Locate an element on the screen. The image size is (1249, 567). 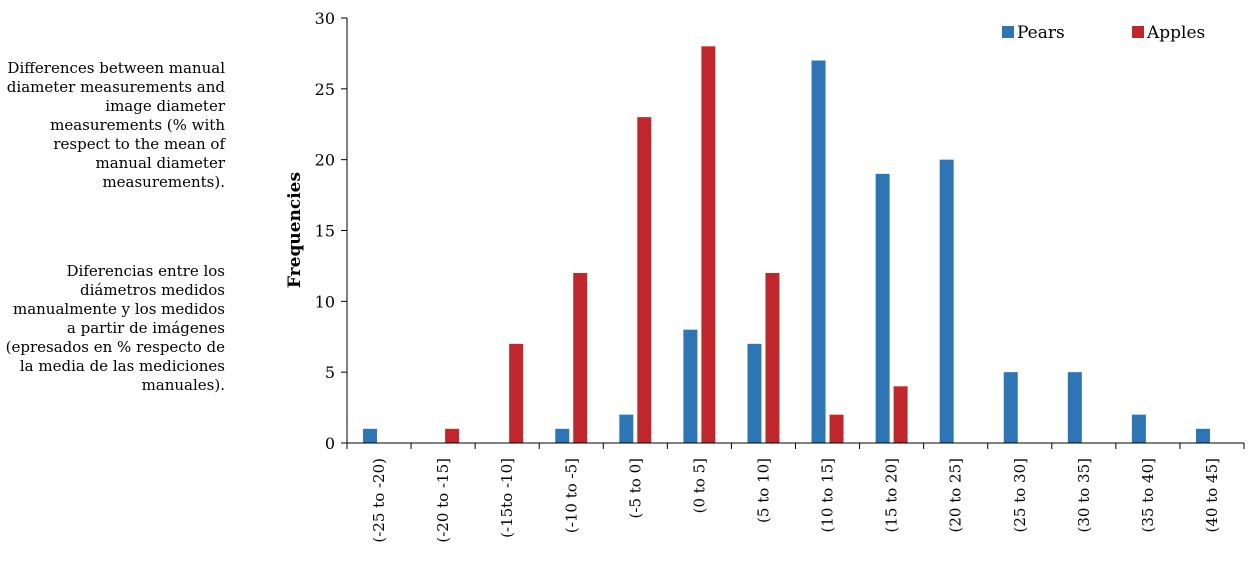
x-tick-label: (20 to 25] is located at coordinates (956, 495).